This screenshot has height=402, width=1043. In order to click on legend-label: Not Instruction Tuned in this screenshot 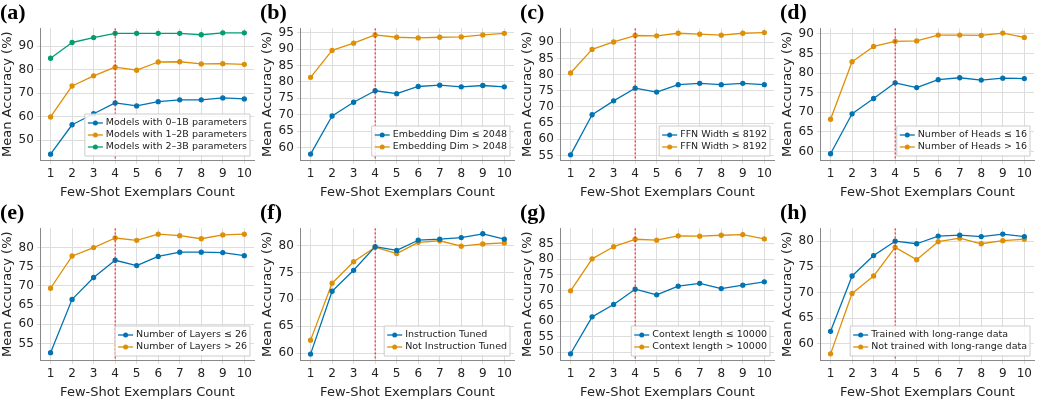, I will do `click(456, 346)`.